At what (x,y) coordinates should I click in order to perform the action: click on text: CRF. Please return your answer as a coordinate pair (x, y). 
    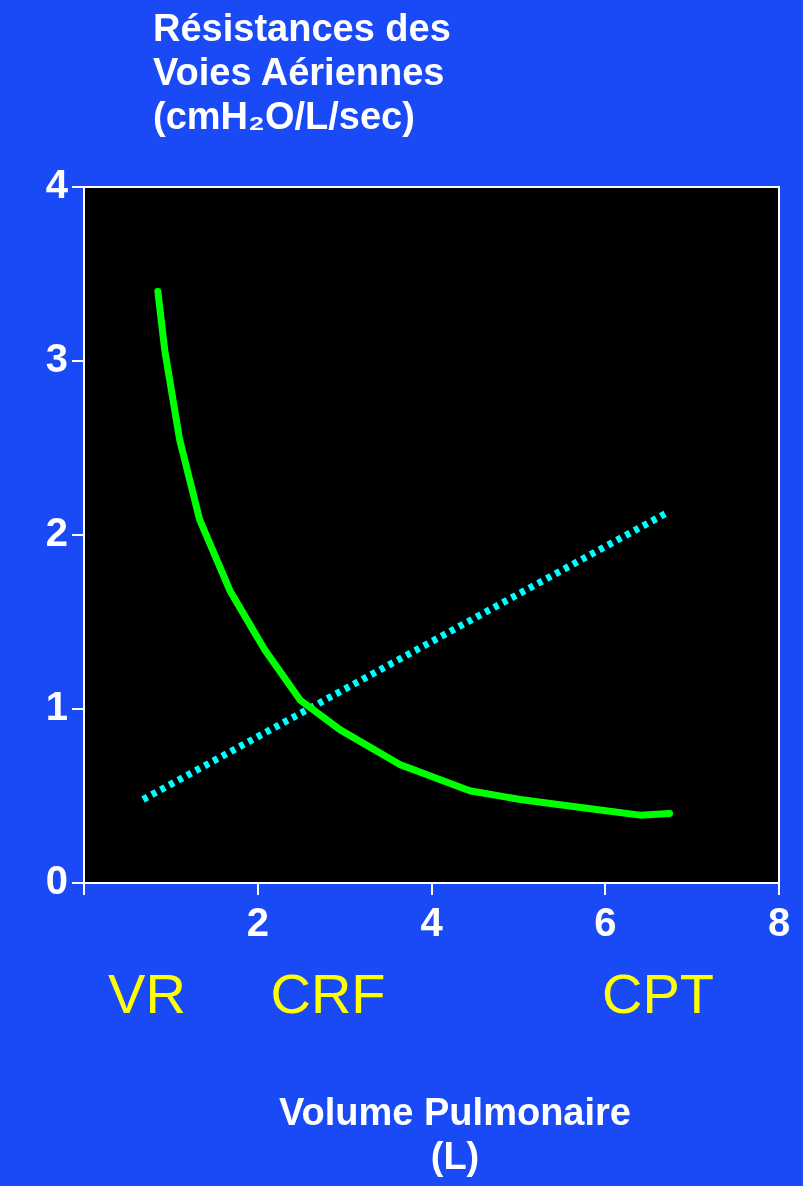
    Looking at the image, I should click on (328, 994).